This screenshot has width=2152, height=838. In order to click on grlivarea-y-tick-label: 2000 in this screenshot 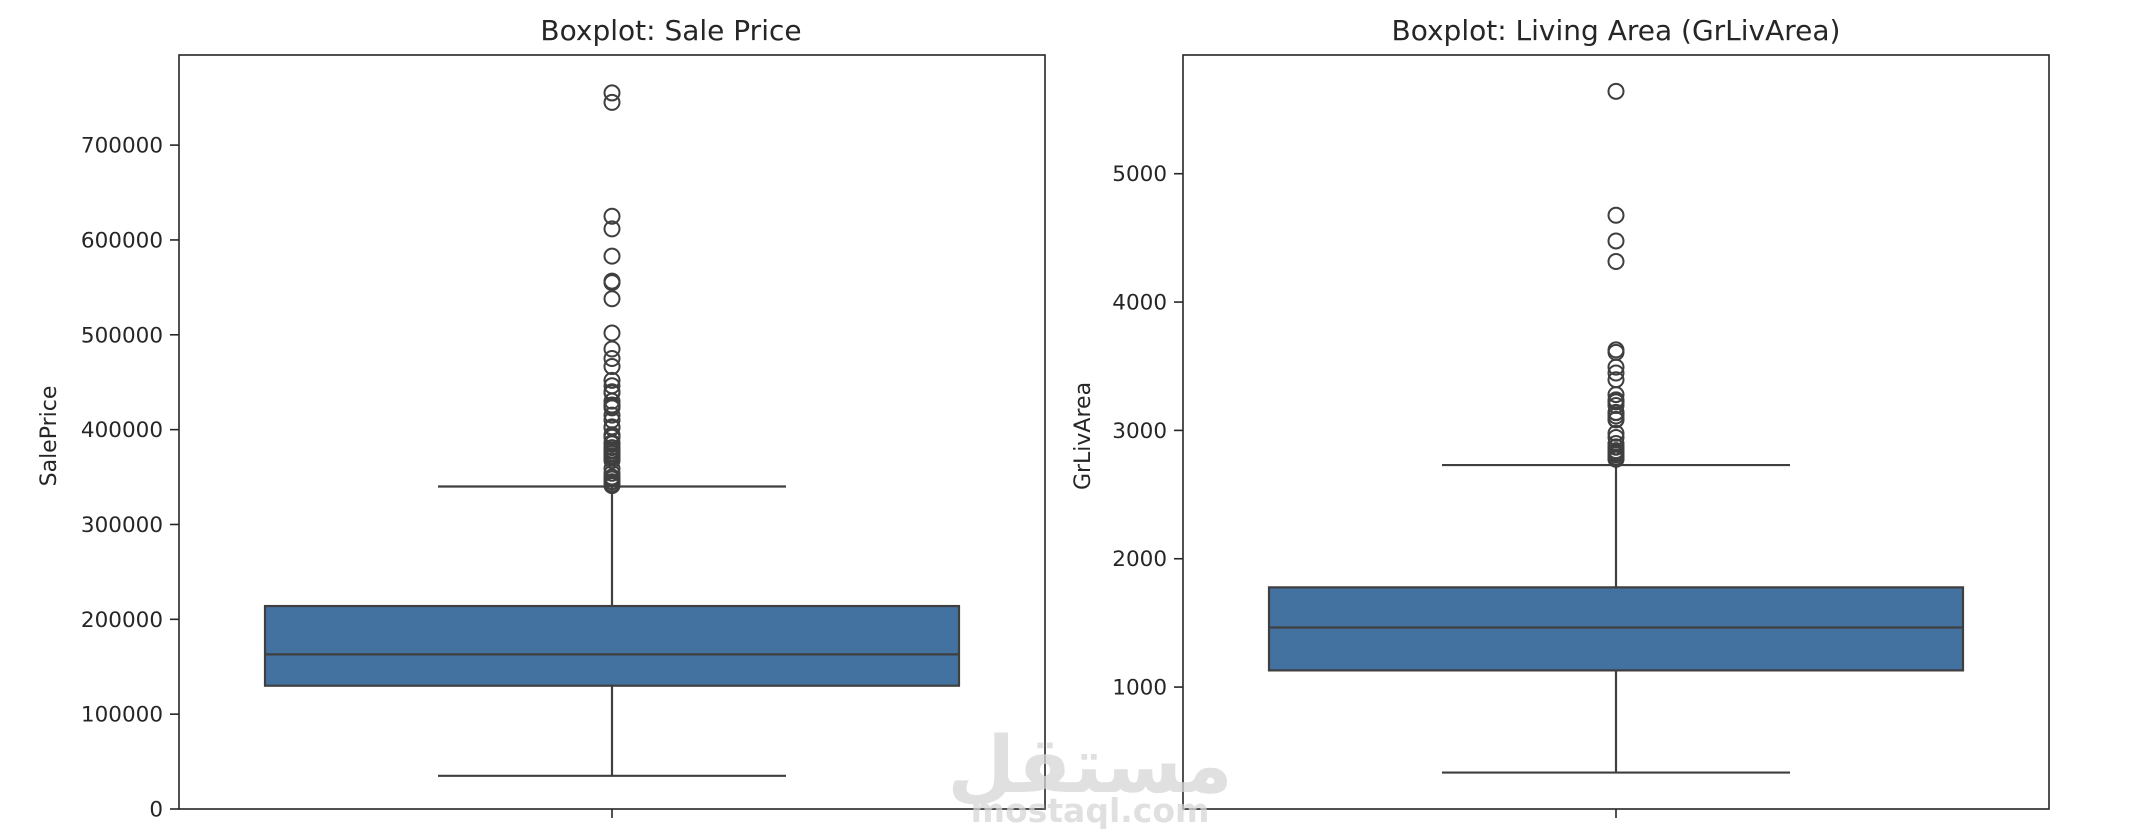, I will do `click(1139, 559)`.